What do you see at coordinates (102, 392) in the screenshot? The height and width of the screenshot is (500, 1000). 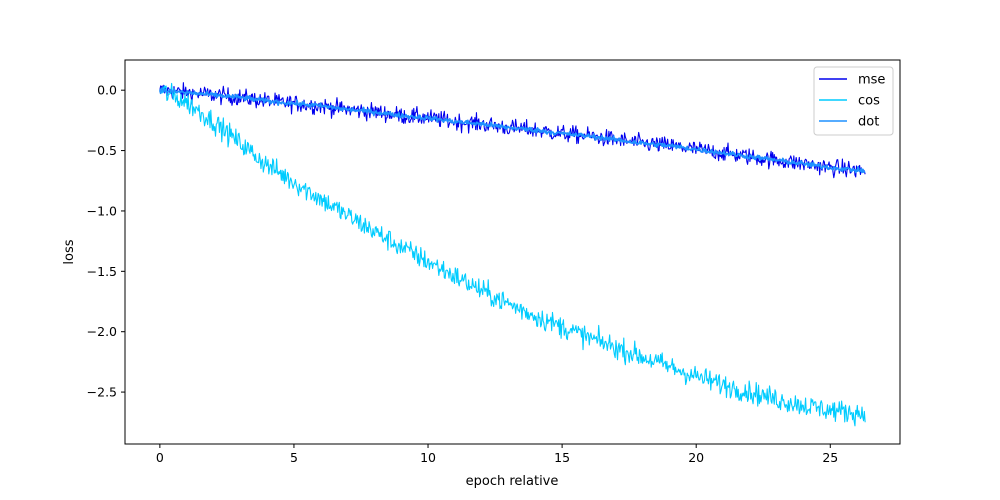 I see `y-tick-label: −2.5` at bounding box center [102, 392].